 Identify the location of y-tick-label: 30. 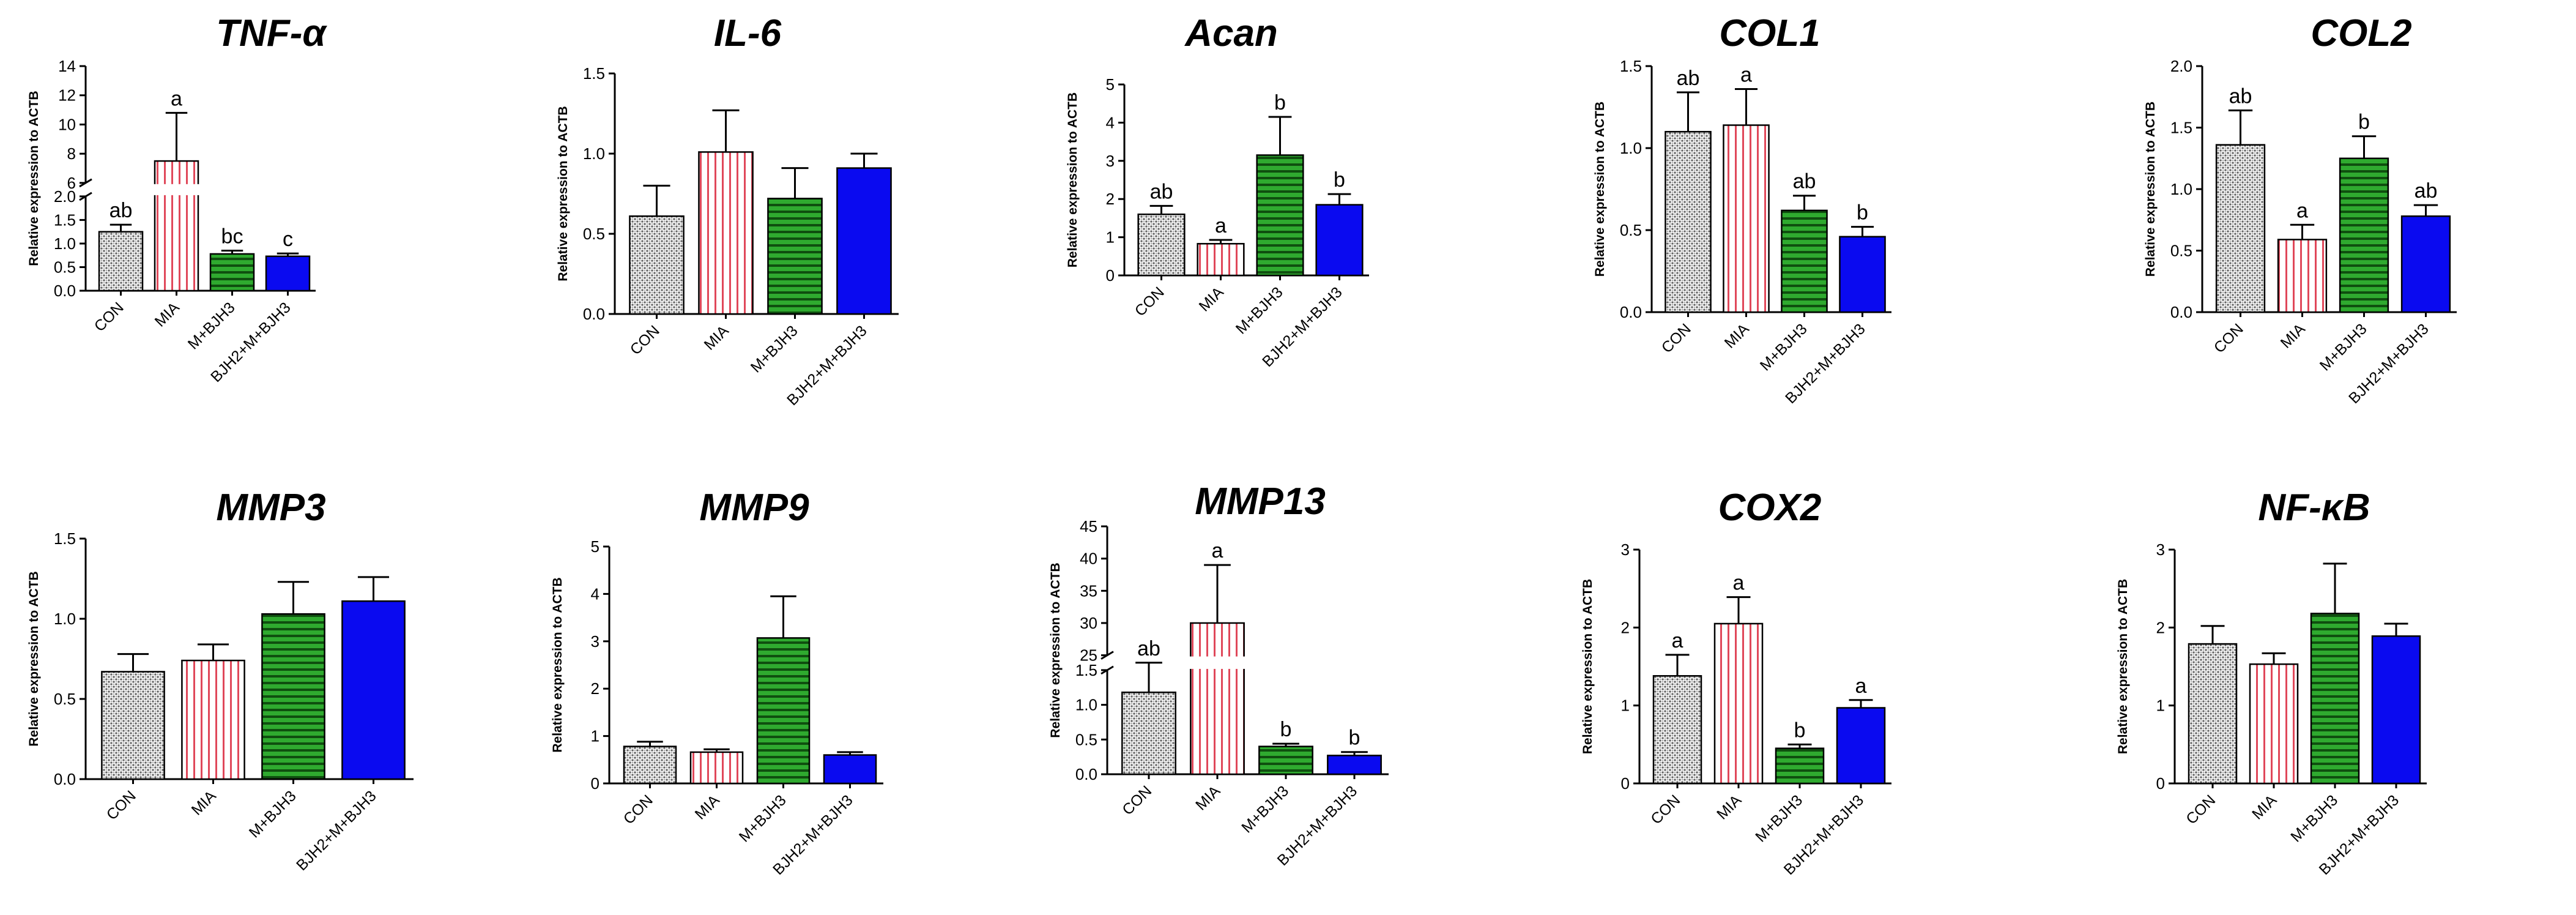
(1088, 623).